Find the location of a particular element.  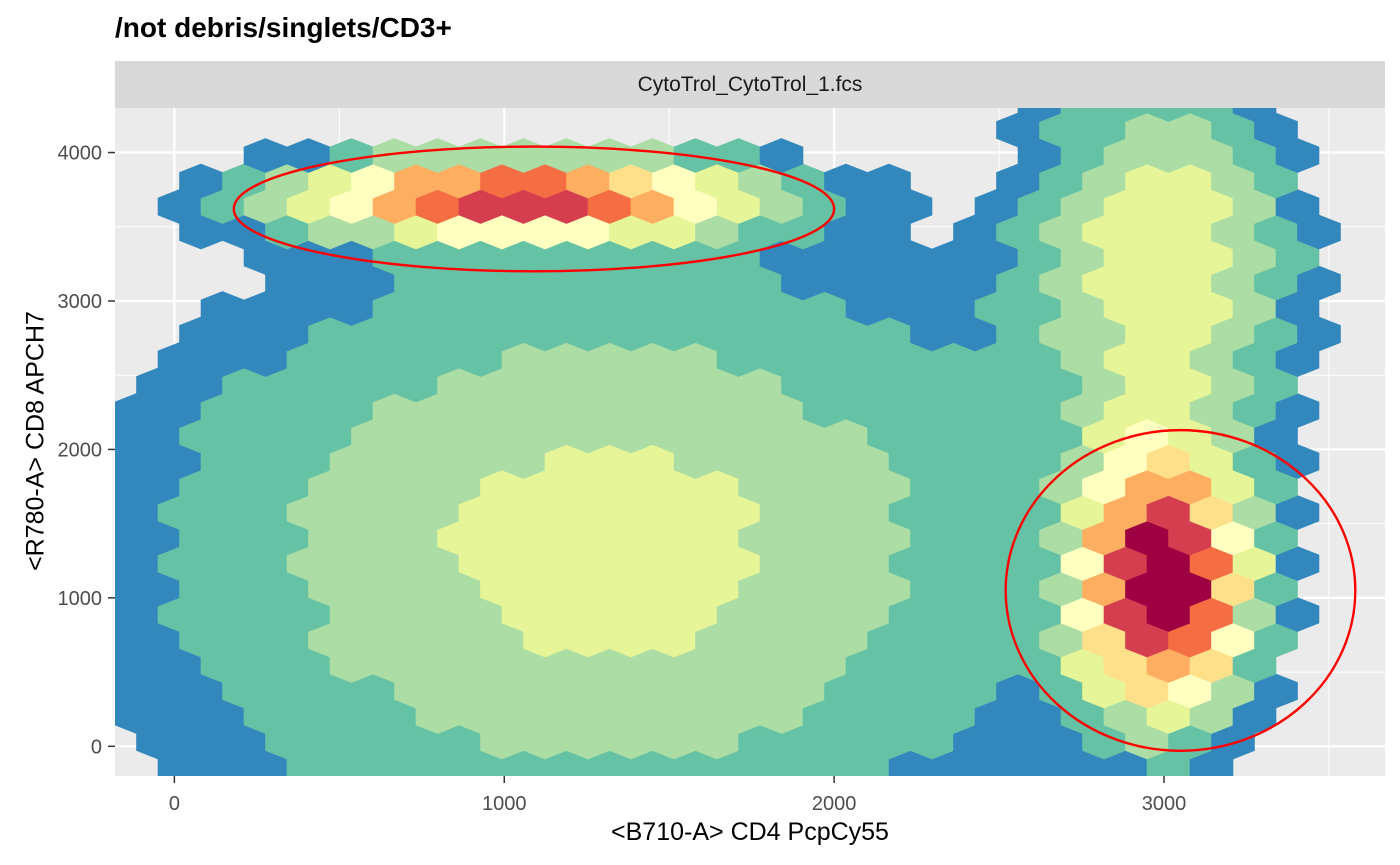

facet-strip: CytoTrol_CytoTrol_1.fcs is located at coordinates (750, 84).